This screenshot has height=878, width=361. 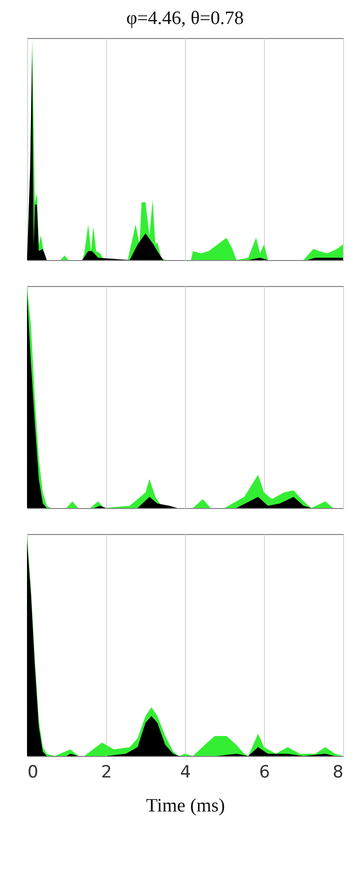 I want to click on x-tick-label: 0, so click(x=33, y=772).